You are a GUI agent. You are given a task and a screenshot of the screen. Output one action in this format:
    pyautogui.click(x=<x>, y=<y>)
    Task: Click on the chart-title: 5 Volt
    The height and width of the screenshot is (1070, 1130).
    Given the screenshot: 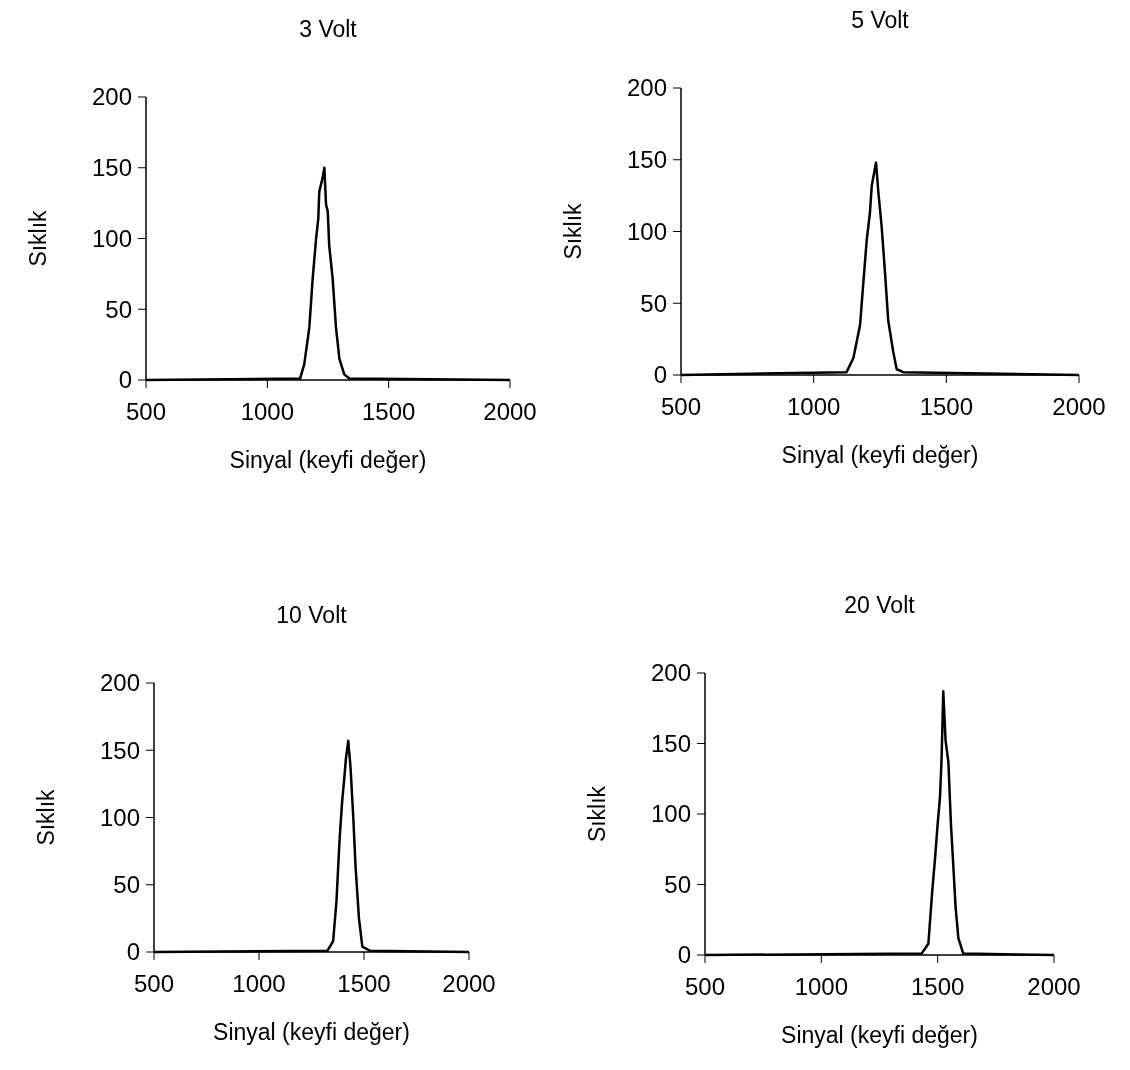 What is the action you would take?
    pyautogui.click(x=880, y=20)
    